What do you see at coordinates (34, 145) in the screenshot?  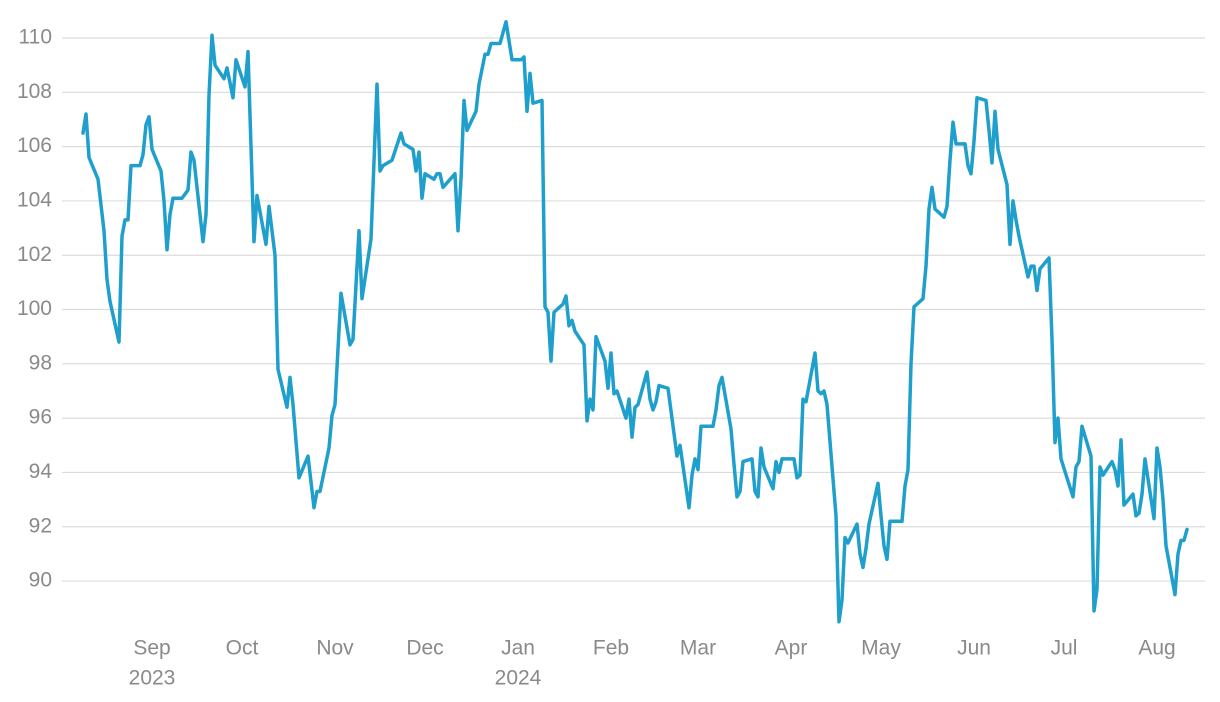 I see `y-tick-label: 106` at bounding box center [34, 145].